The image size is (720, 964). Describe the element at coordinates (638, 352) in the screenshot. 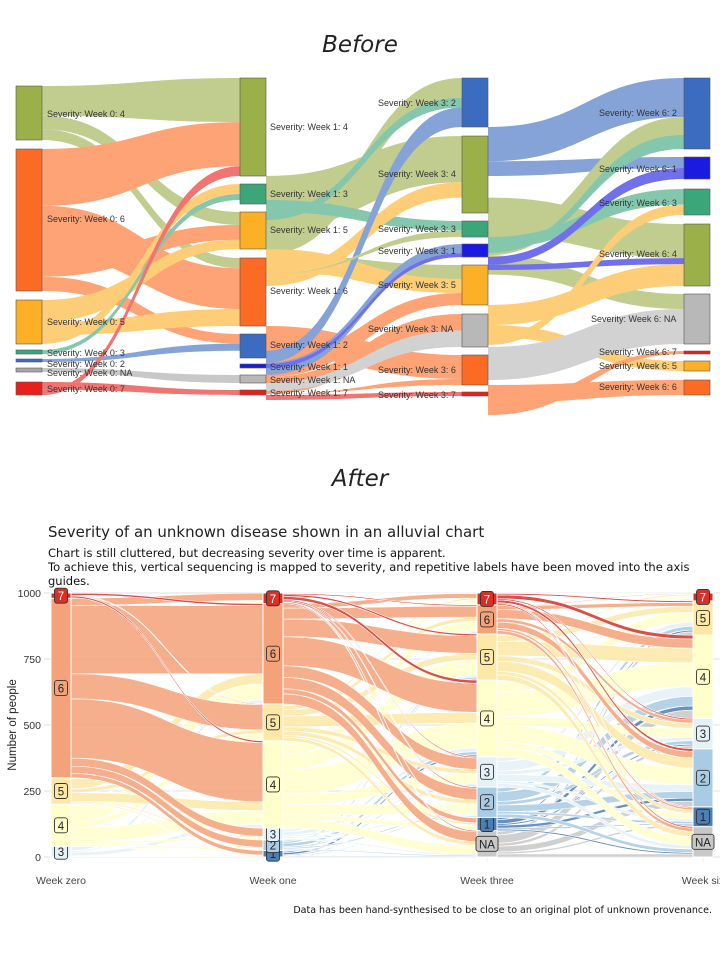

I see `before-node-label: Severity: Week 6: 7` at that location.